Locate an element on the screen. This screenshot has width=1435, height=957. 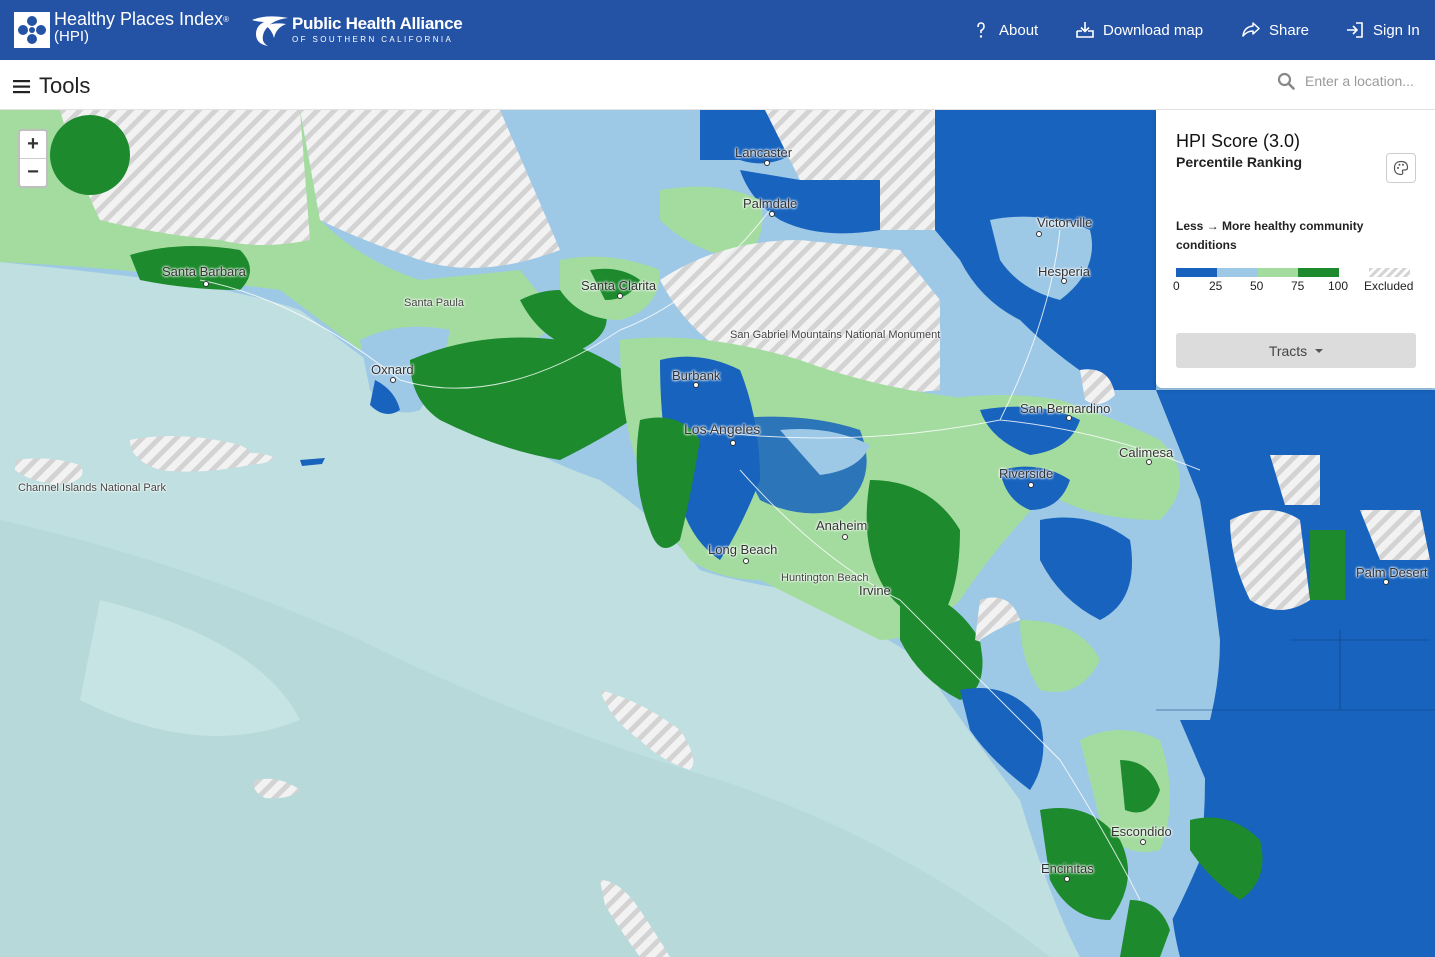
nav-about: About is located at coordinates (1005, 30).